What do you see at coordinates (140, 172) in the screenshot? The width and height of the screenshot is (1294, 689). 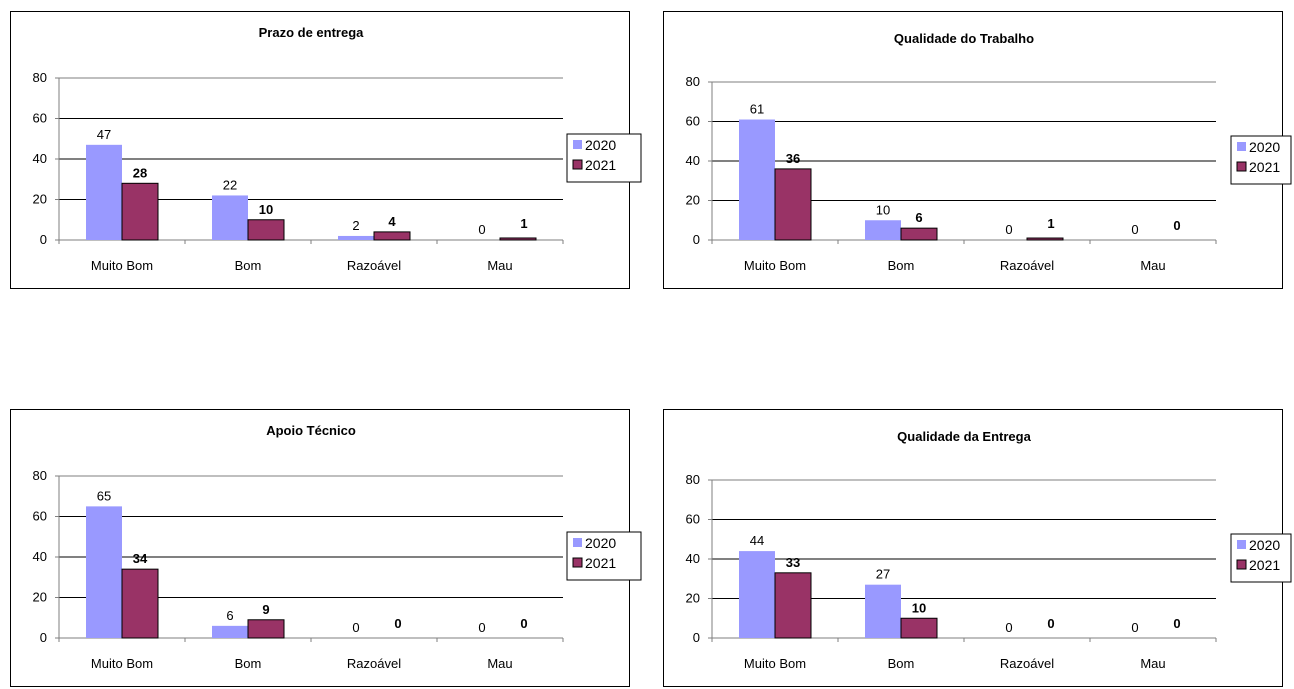 I see `data-label-2021: 28` at bounding box center [140, 172].